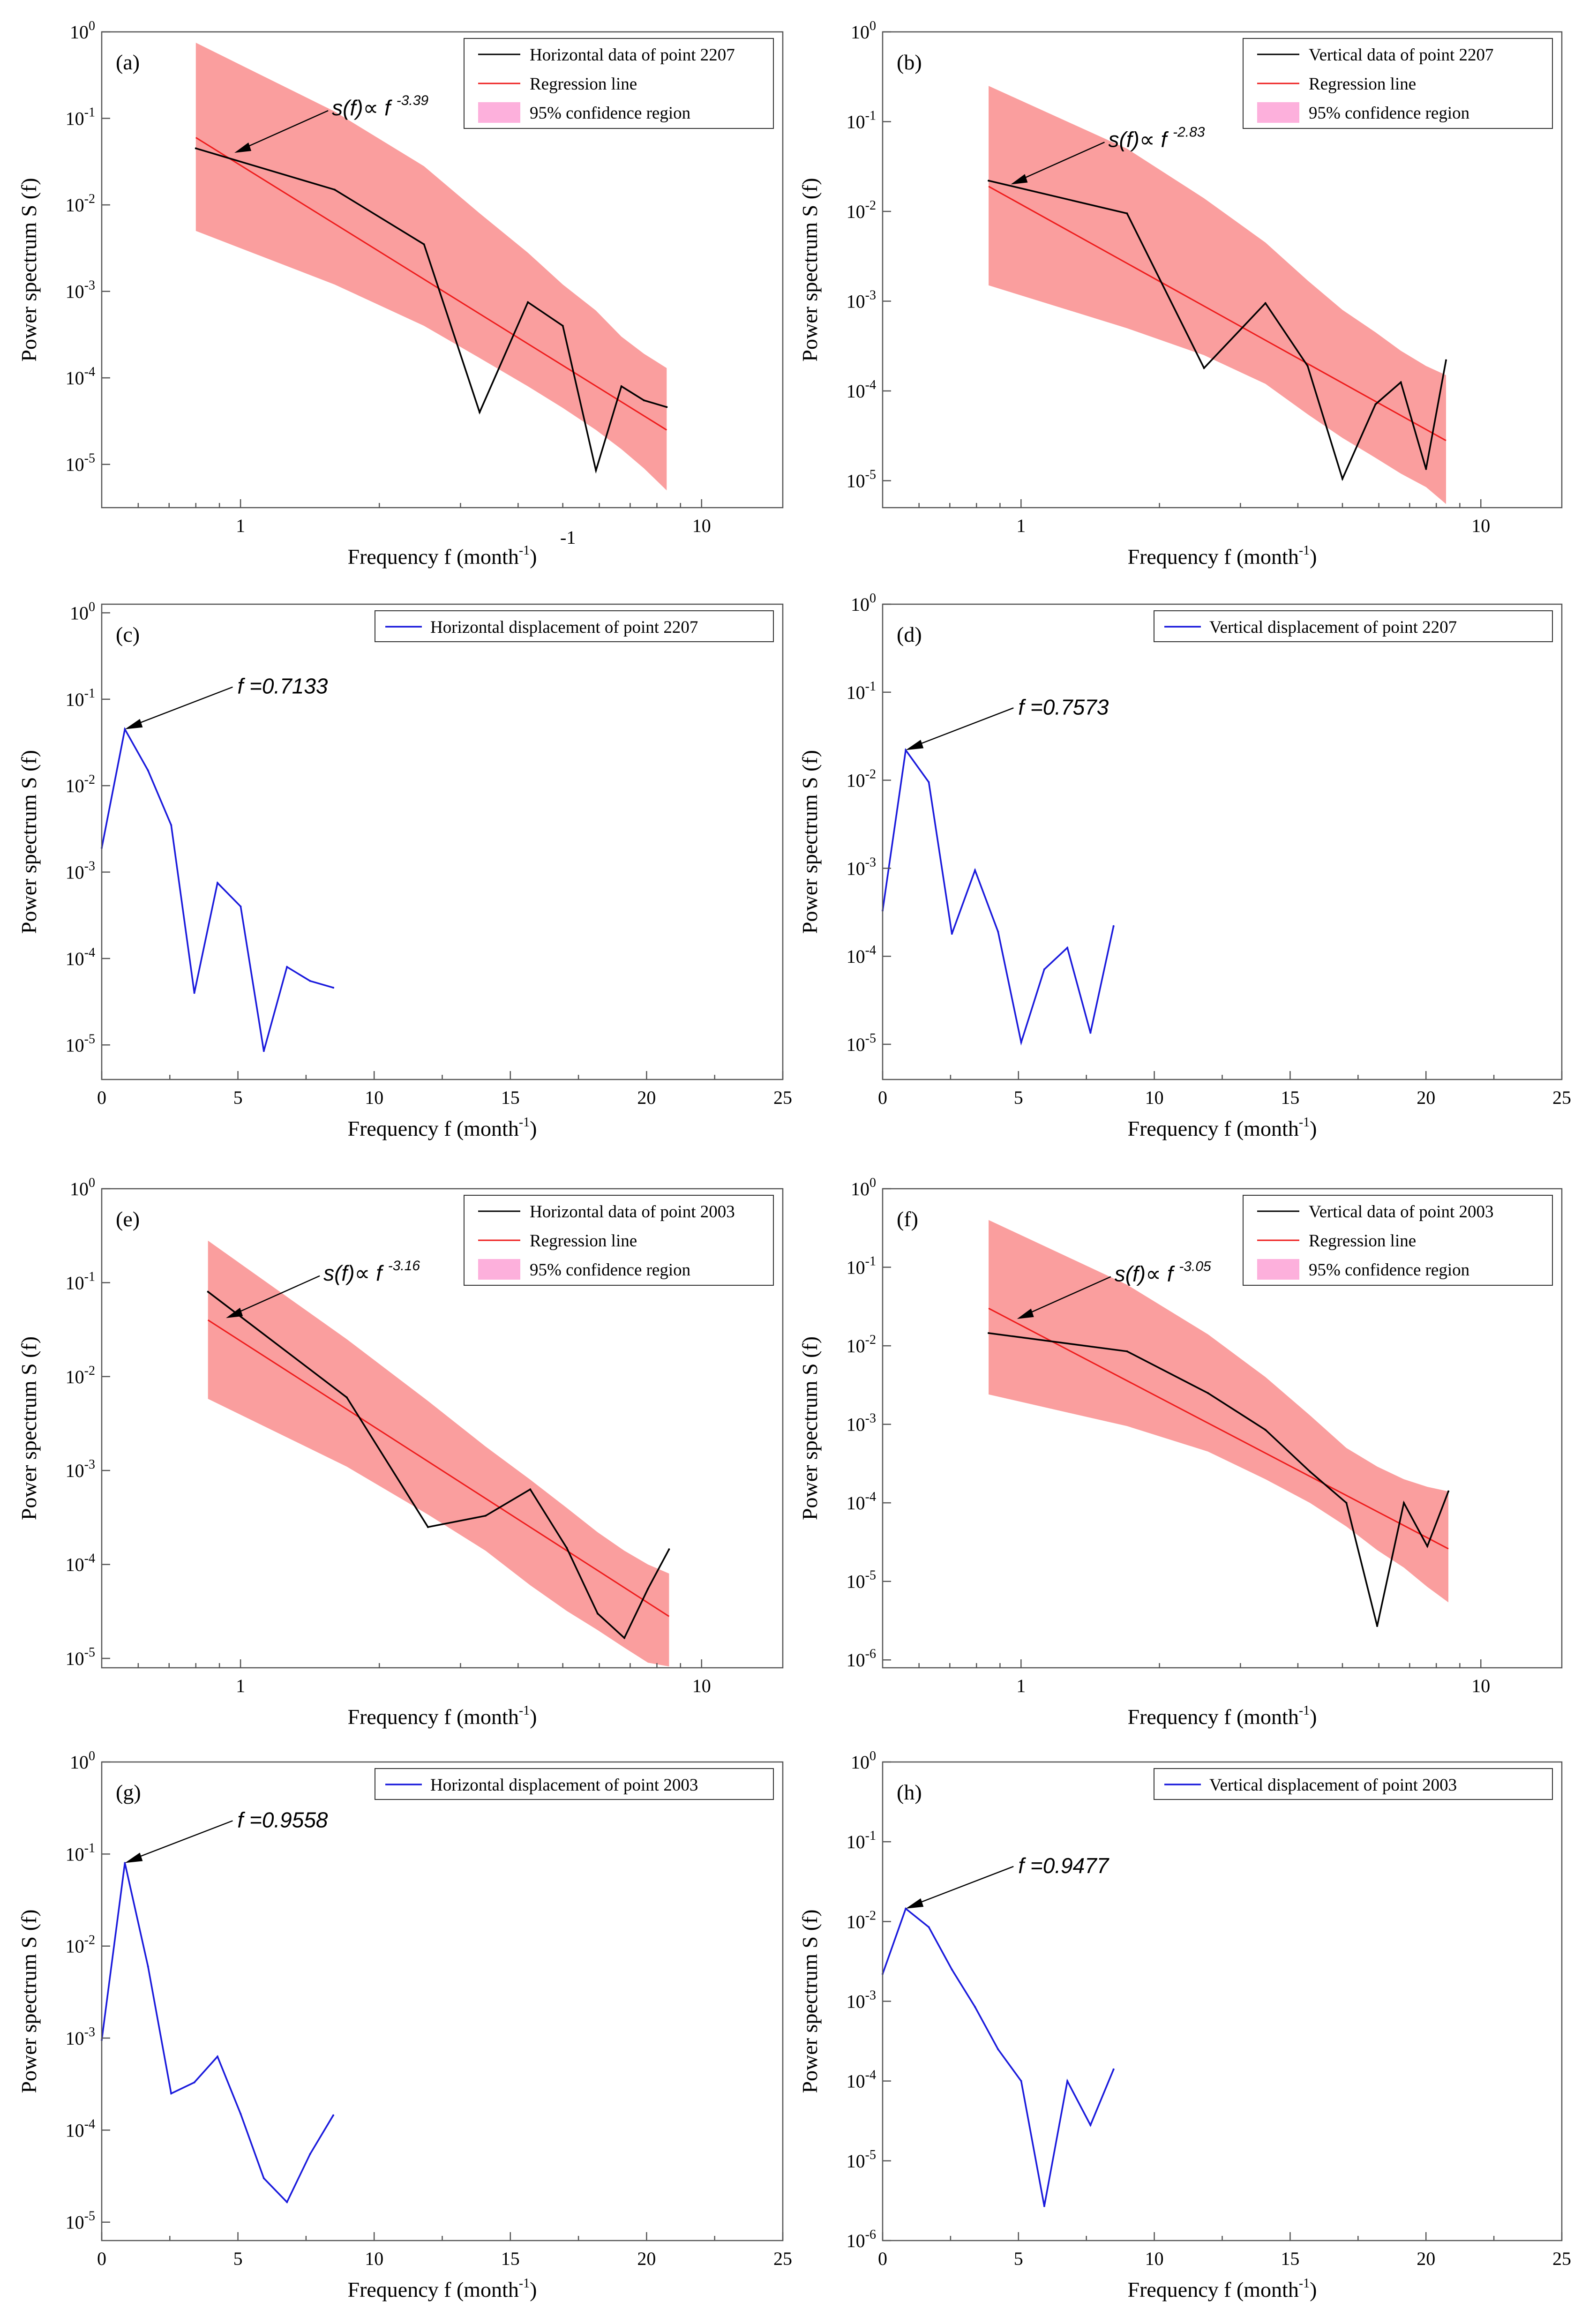 The width and height of the screenshot is (1589, 2324). Describe the element at coordinates (128, 1219) in the screenshot. I see `panel-letter: (e)` at that location.